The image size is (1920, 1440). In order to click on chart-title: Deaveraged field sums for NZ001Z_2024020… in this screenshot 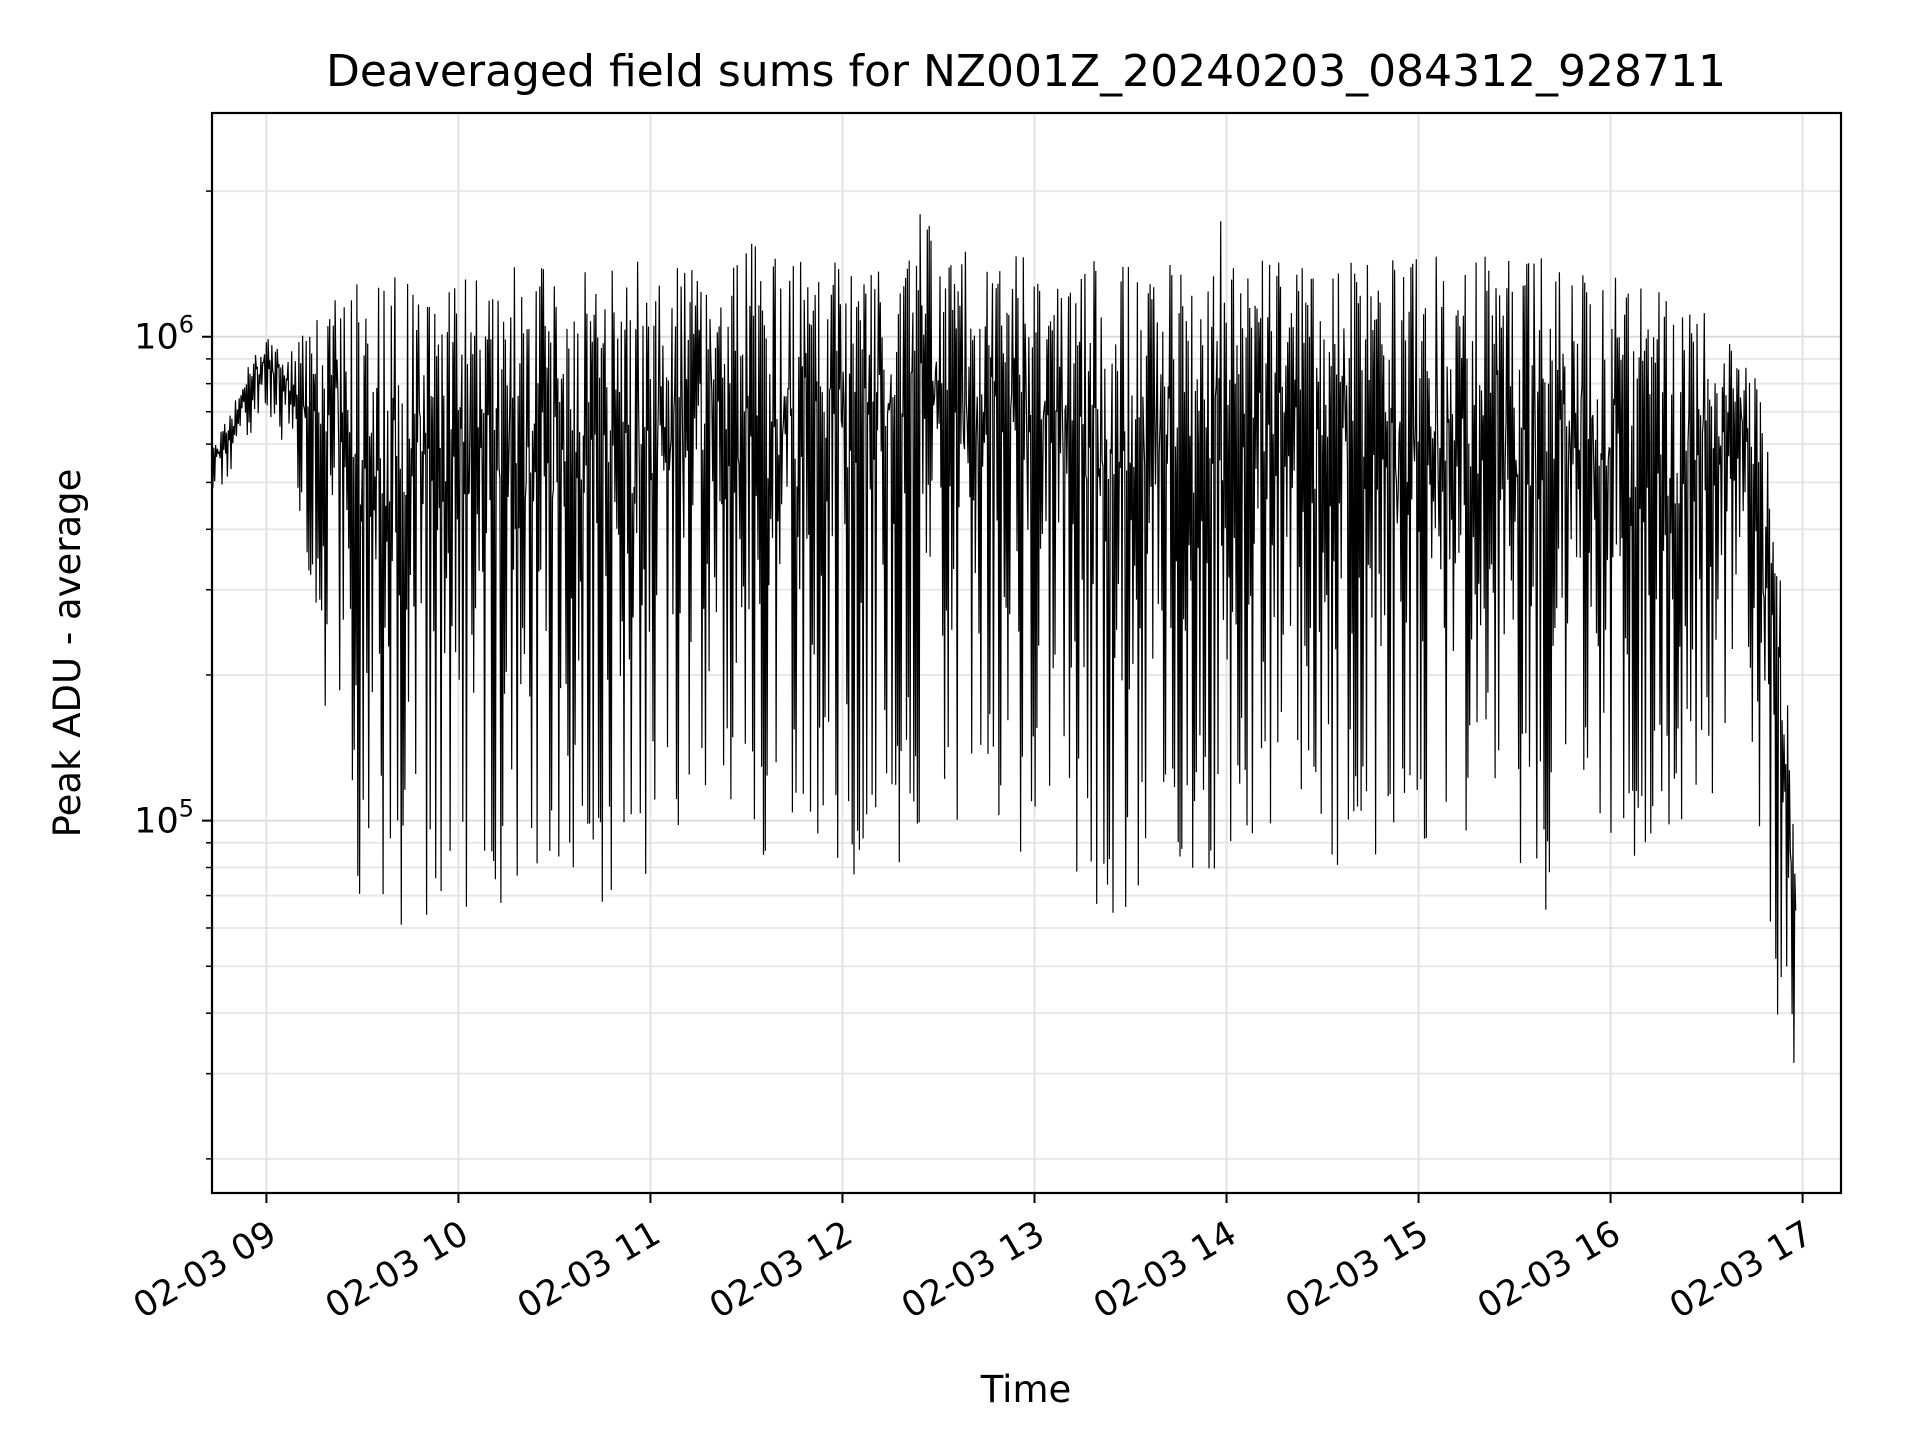, I will do `click(1026, 71)`.